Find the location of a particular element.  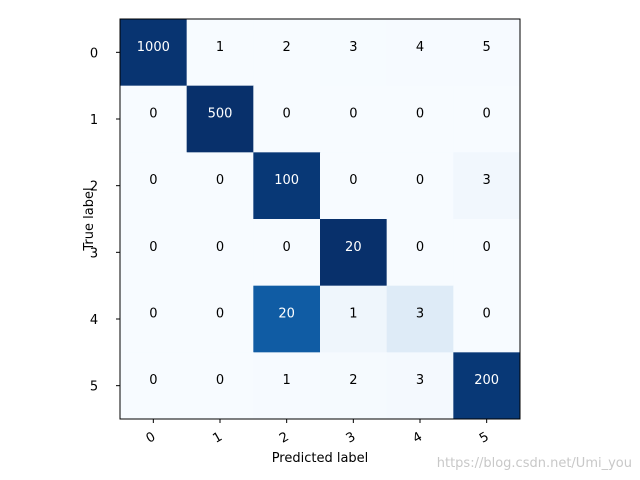

cell-value-r2-c5: 3 is located at coordinates (487, 180).